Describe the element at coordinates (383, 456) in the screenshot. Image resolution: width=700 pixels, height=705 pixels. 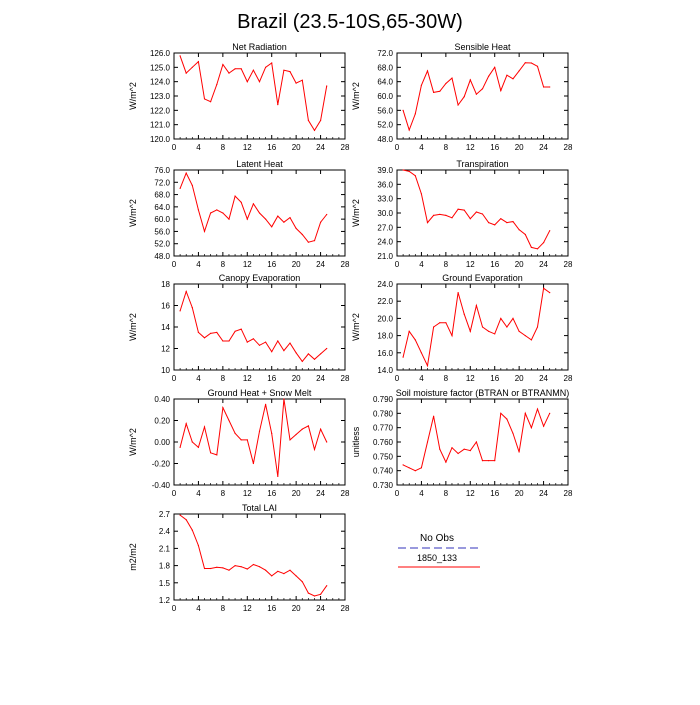
I see `y-tick-label: 0.750` at that location.